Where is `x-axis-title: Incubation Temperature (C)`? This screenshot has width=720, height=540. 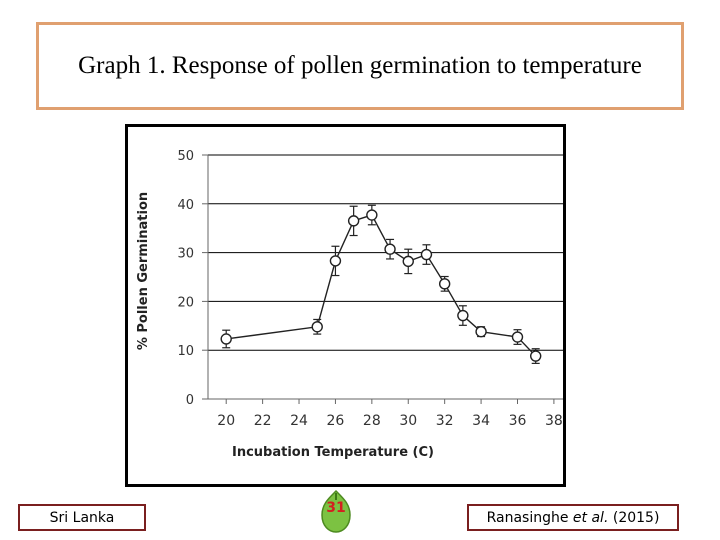
x-axis-title: Incubation Temperature (C) is located at coordinates (333, 452).